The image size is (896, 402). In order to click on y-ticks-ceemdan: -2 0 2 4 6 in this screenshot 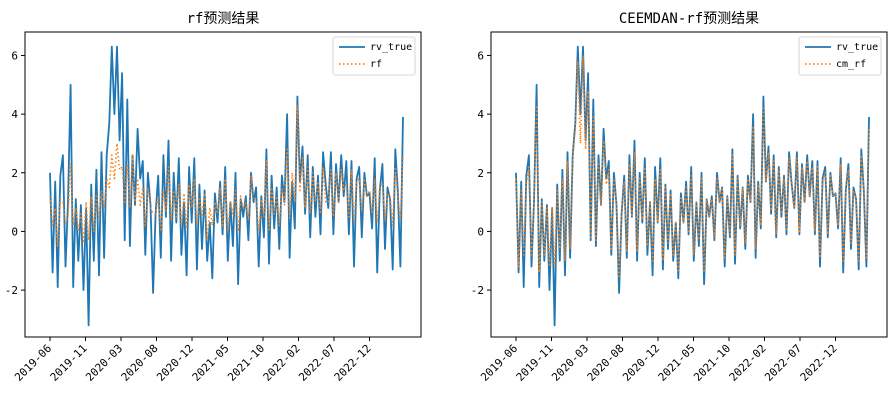, I will do `click(481, 173)`.